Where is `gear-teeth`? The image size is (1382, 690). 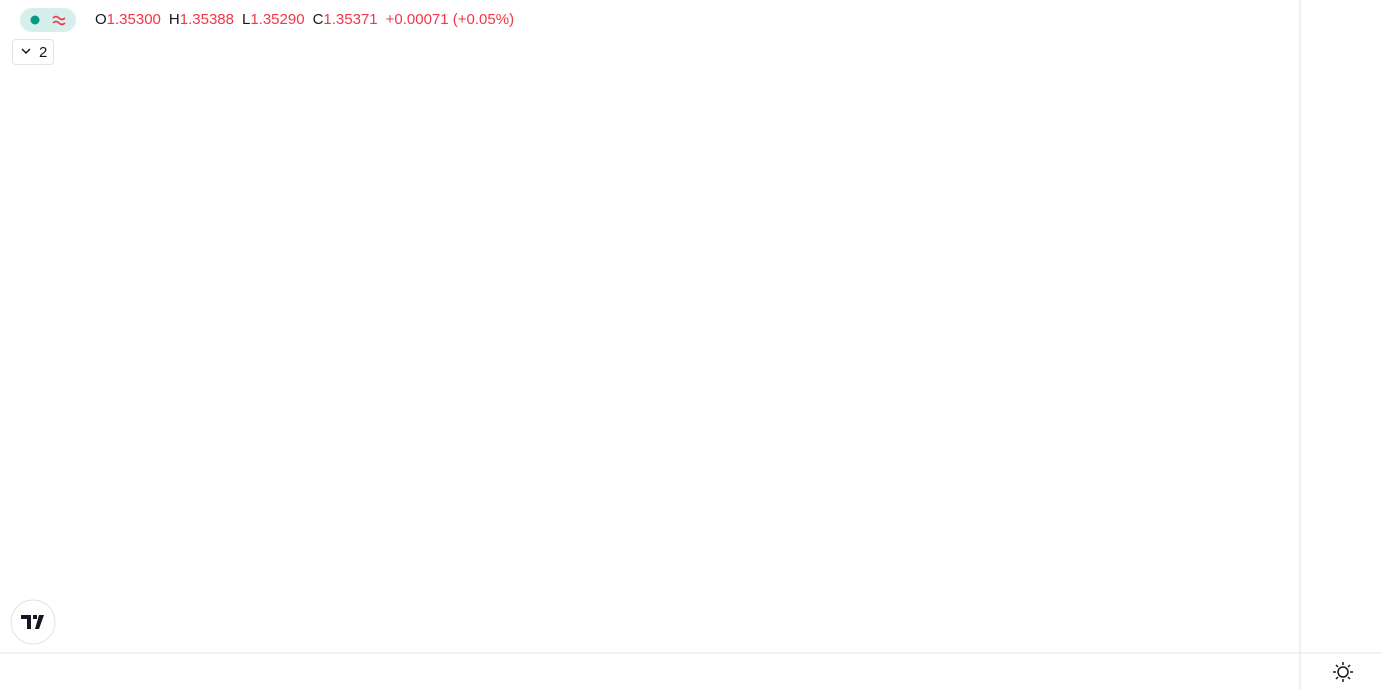
gear-teeth is located at coordinates (1343, 672).